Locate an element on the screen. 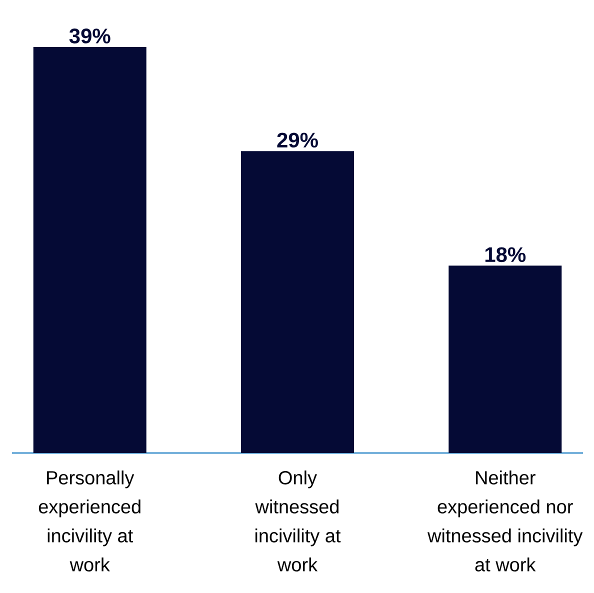 The width and height of the screenshot is (594, 593). x-tick-label: Personally experienced incivility at work is located at coordinates (89, 521).